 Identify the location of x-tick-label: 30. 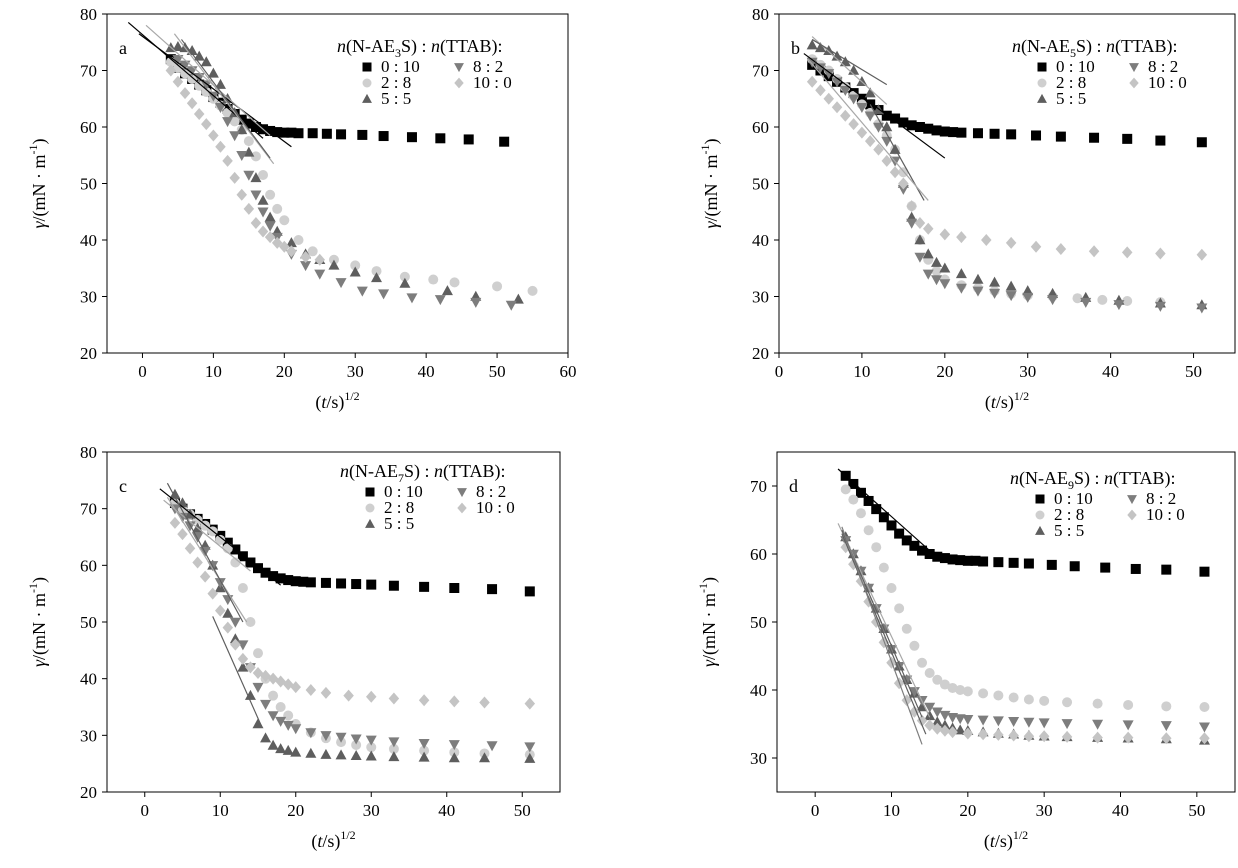
(1027, 371).